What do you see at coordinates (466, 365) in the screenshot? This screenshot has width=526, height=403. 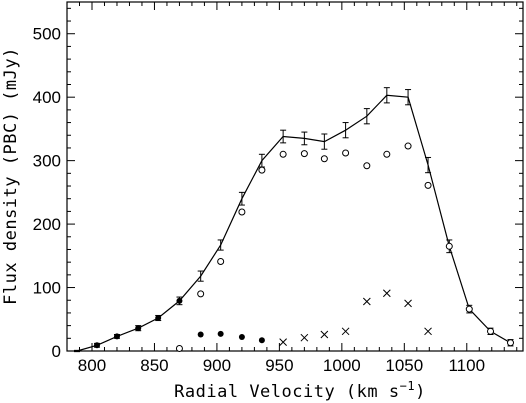 I see `x-tick-label: 1100` at bounding box center [466, 365].